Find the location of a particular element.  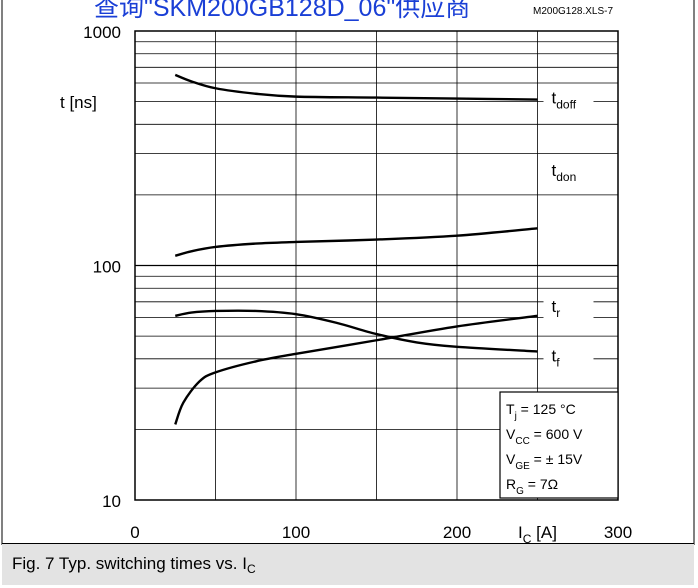

y-tick-label: 1000 is located at coordinates (102, 32).